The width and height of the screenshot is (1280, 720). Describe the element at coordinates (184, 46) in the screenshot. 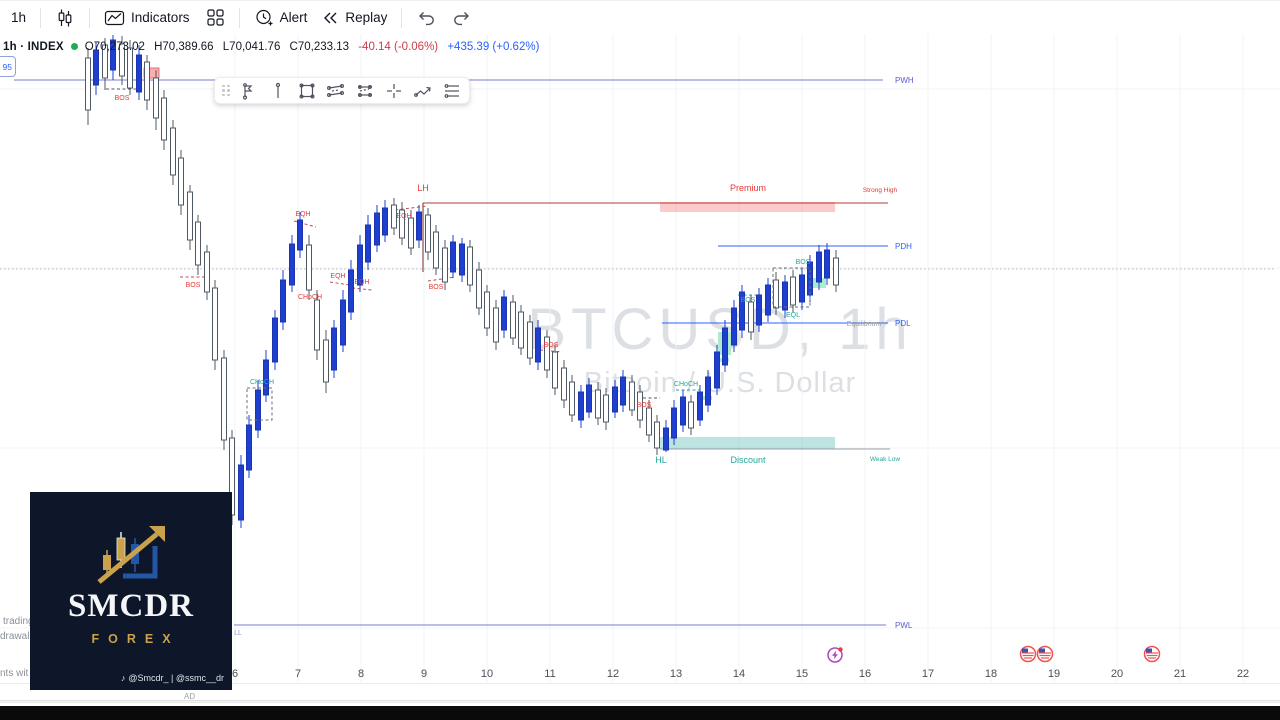

I see `high-value: H70,389.66` at that location.